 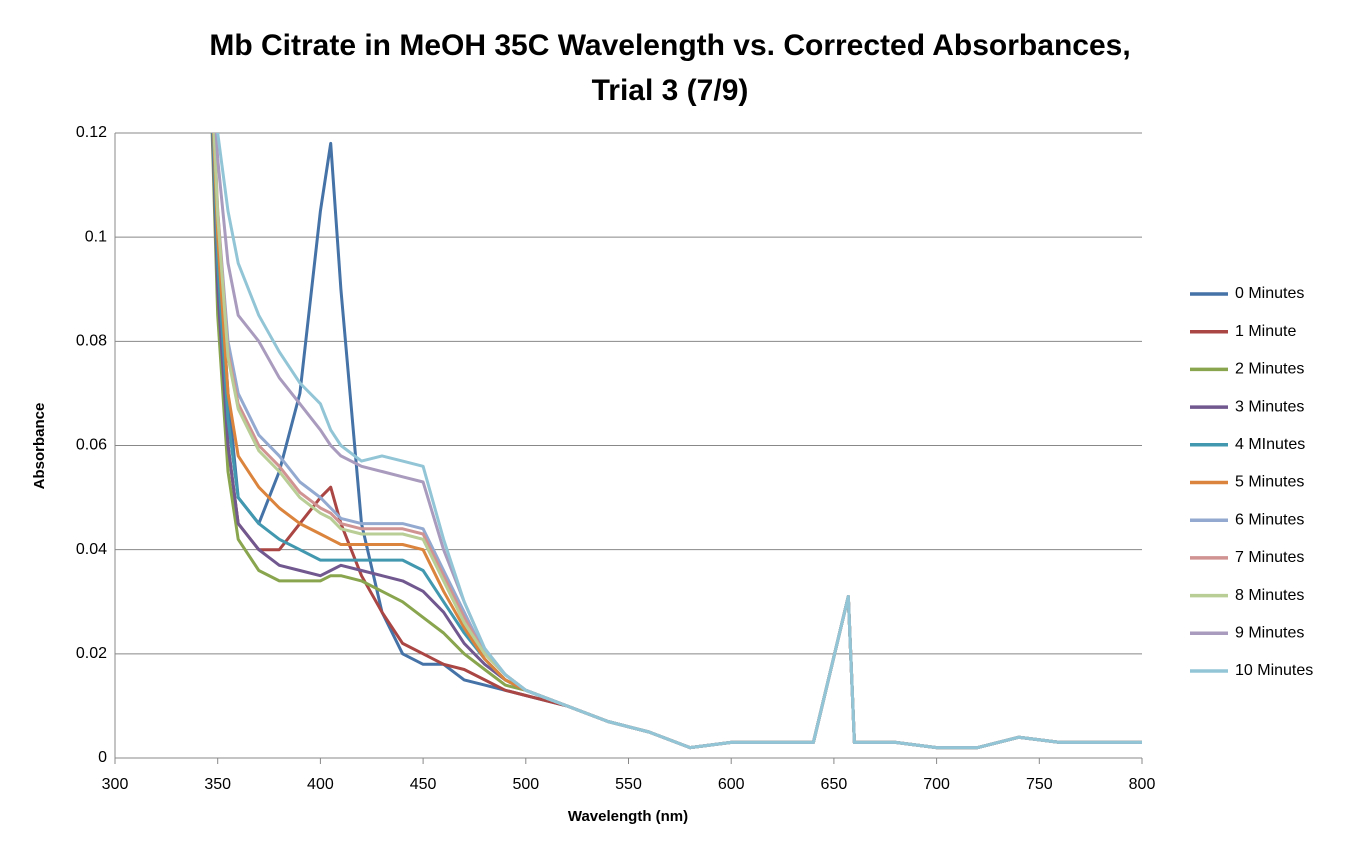 What do you see at coordinates (1269, 369) in the screenshot?
I see `legend-label: 2 Minutes` at bounding box center [1269, 369].